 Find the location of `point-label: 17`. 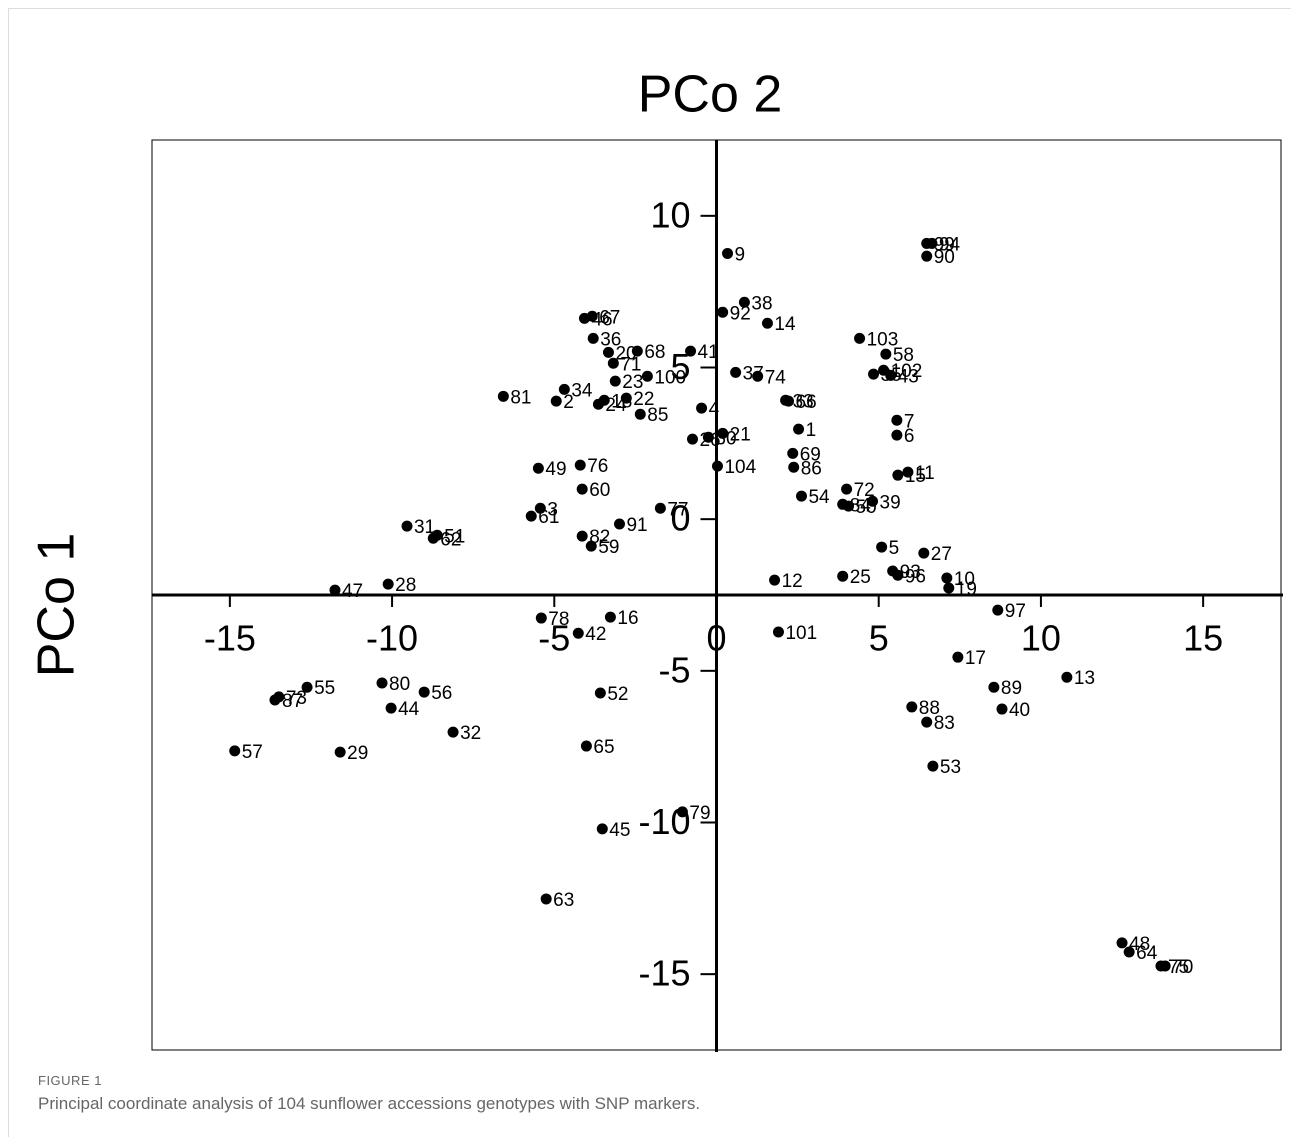

point-label: 17 is located at coordinates (975, 658).